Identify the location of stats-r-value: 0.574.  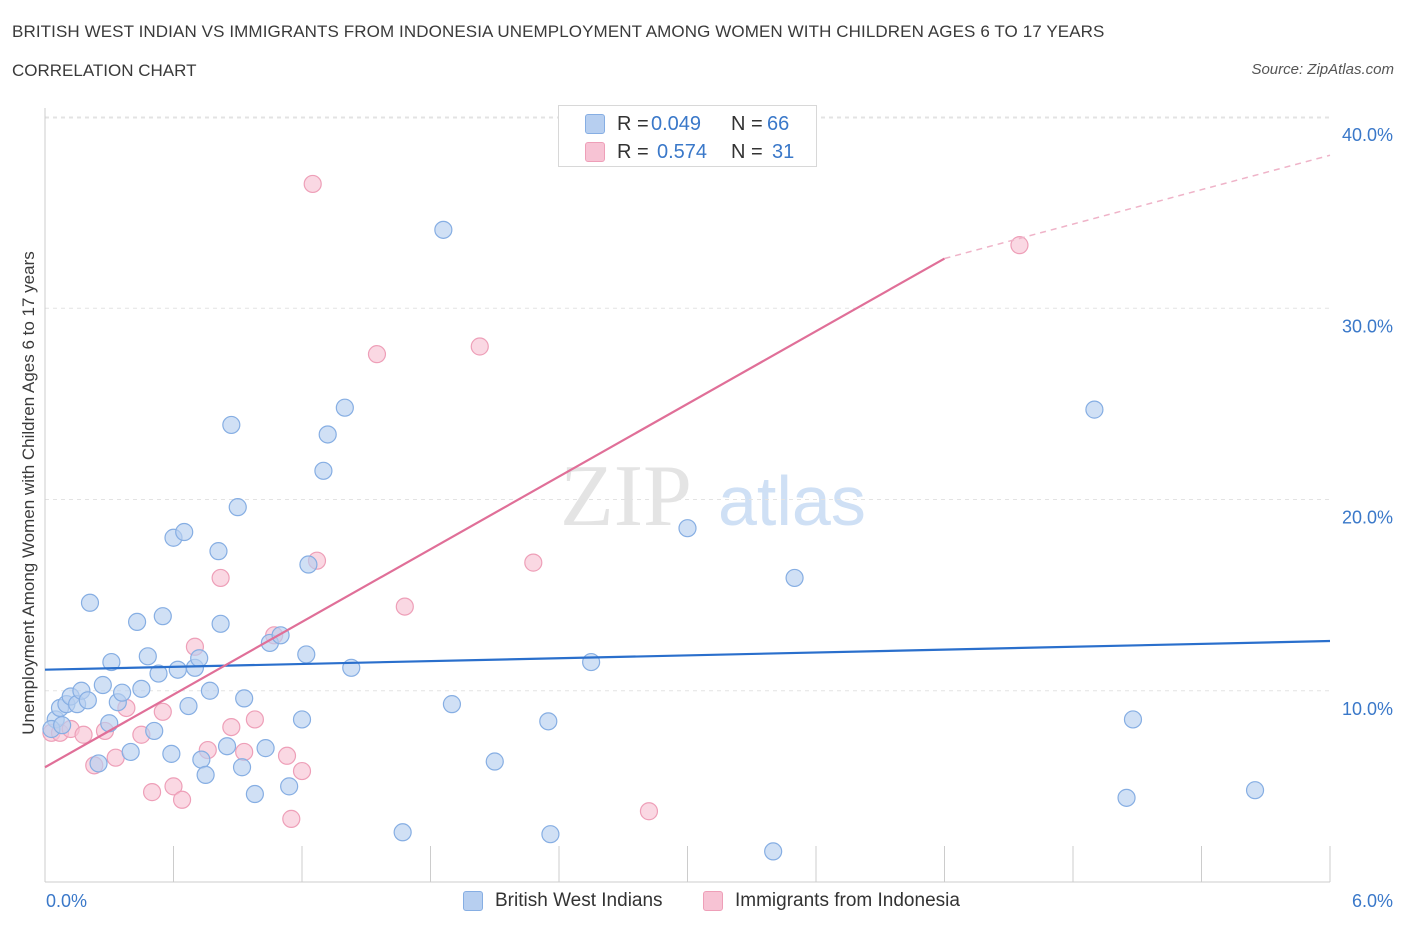
(682, 152).